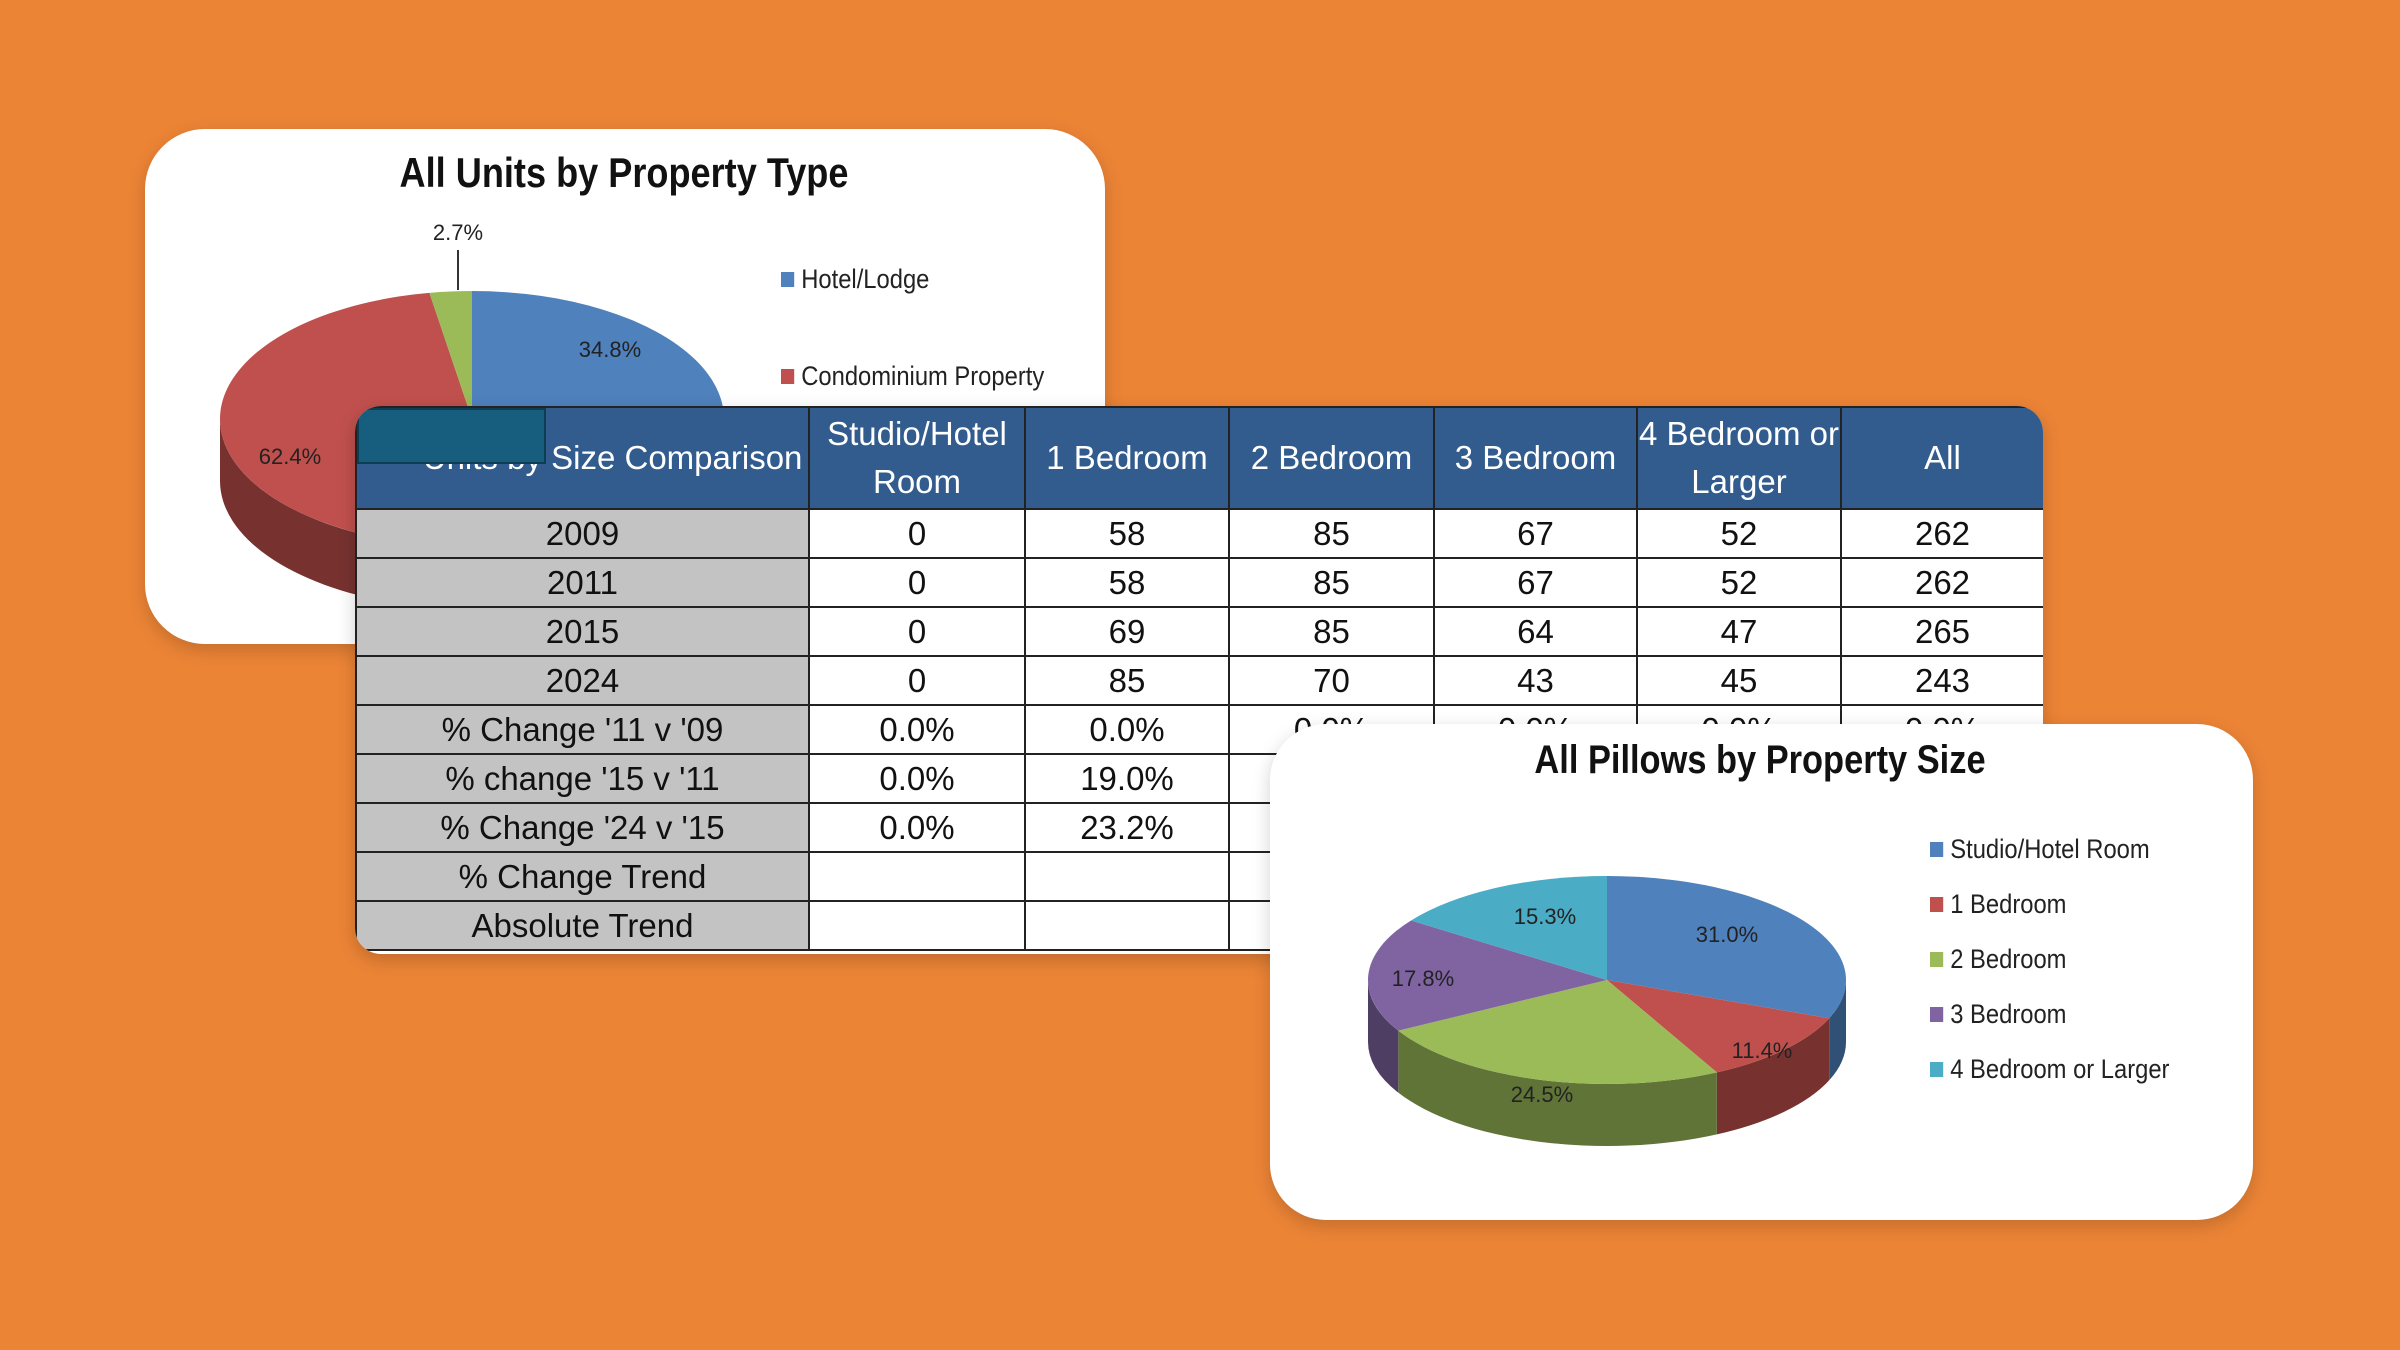  What do you see at coordinates (1727, 934) in the screenshot?
I see `data-label: 31.0%` at bounding box center [1727, 934].